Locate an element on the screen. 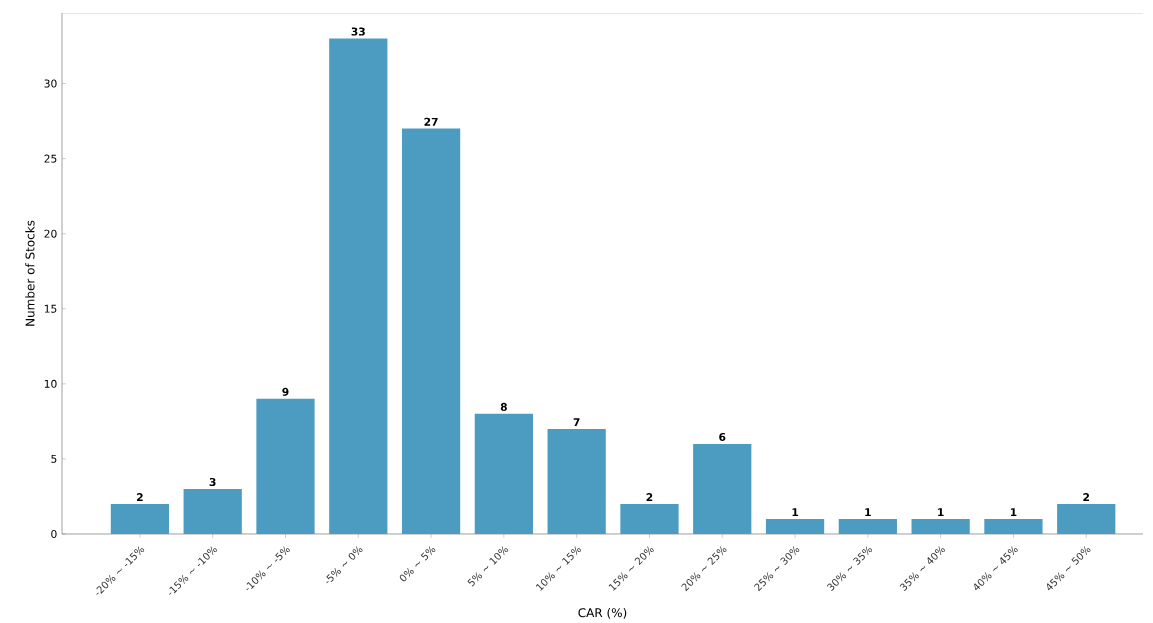 Image resolution: width=1153 pixels, height=623 pixels. data-label: 33 is located at coordinates (358, 31).